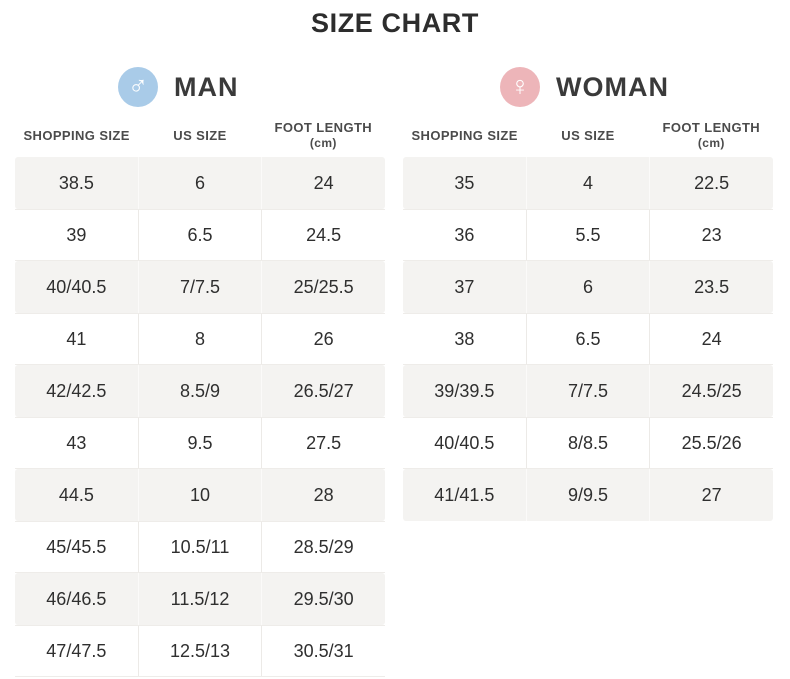  I want to click on table-row: 41/41.5 9/9.5 27, so click(588, 495).